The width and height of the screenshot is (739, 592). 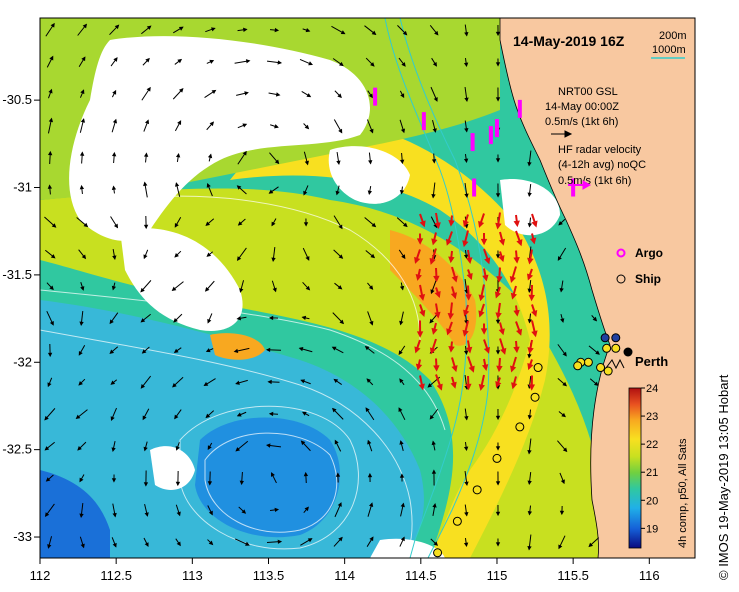 What do you see at coordinates (476, 301) in the screenshot?
I see `hf-radar-vectors` at bounding box center [476, 301].